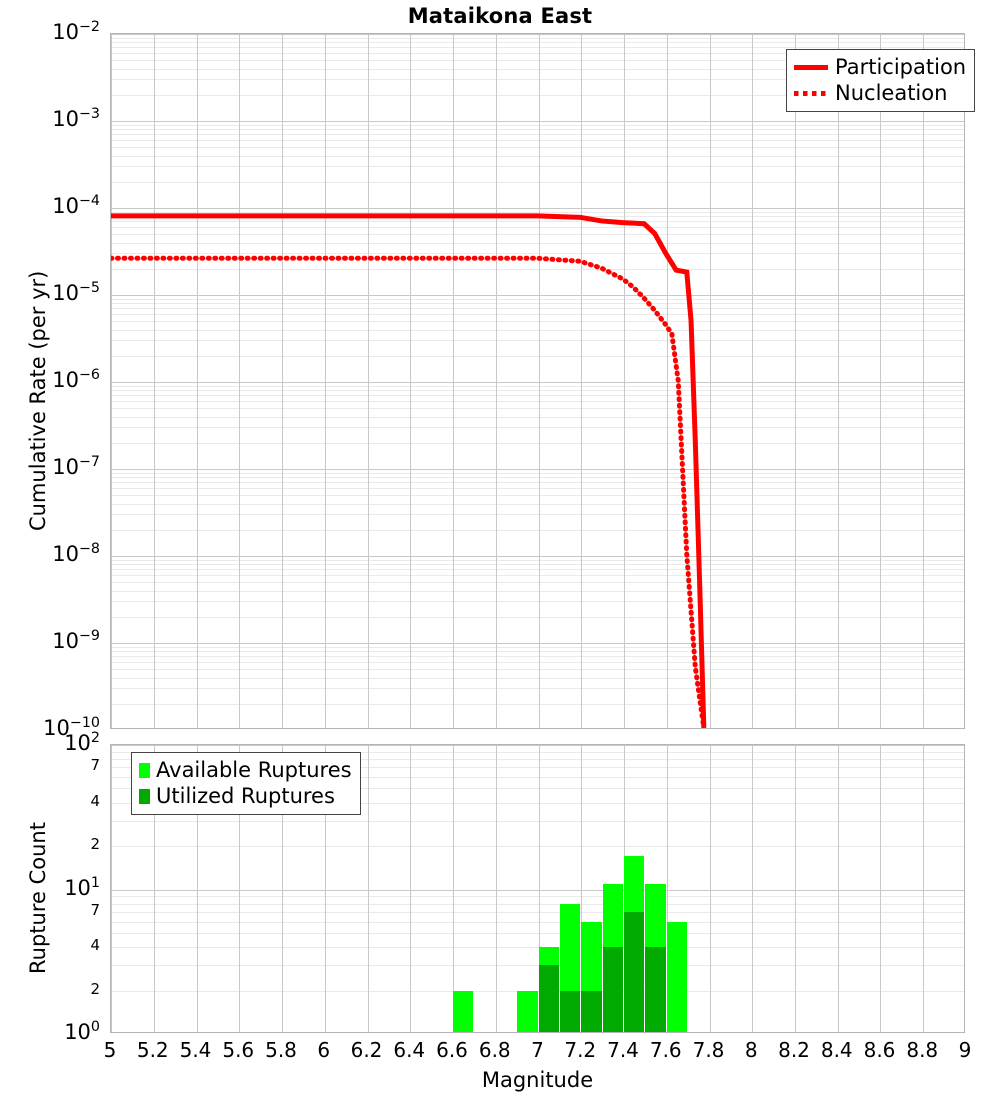 This screenshot has height=1100, width=1000. I want to click on legend-item-nucleation: Nucleation, so click(880, 93).